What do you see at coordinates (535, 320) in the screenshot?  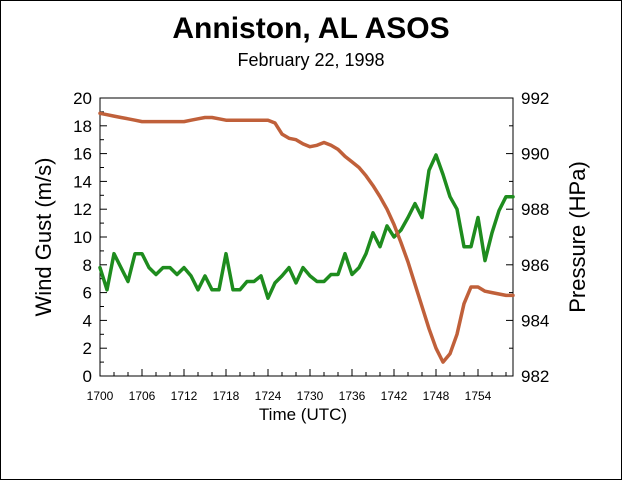 I see `y-right-tick-label: 984` at bounding box center [535, 320].